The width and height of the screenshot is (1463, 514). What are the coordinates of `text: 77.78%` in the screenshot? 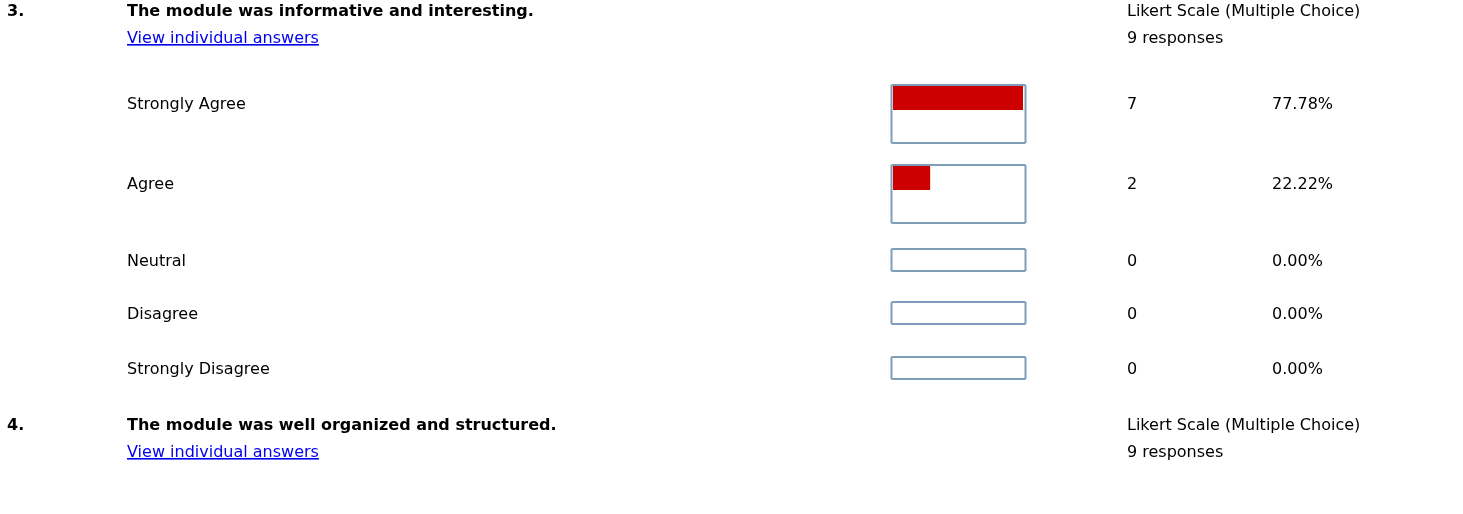 It's located at (1303, 103).